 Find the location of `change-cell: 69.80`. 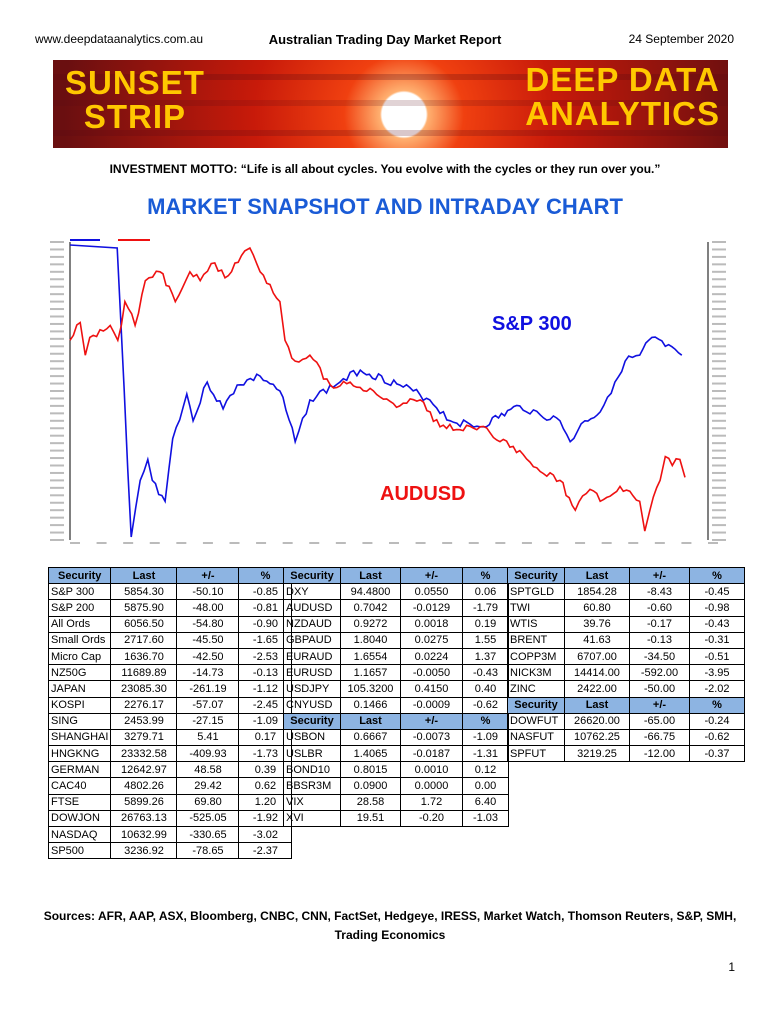

change-cell: 69.80 is located at coordinates (208, 802).